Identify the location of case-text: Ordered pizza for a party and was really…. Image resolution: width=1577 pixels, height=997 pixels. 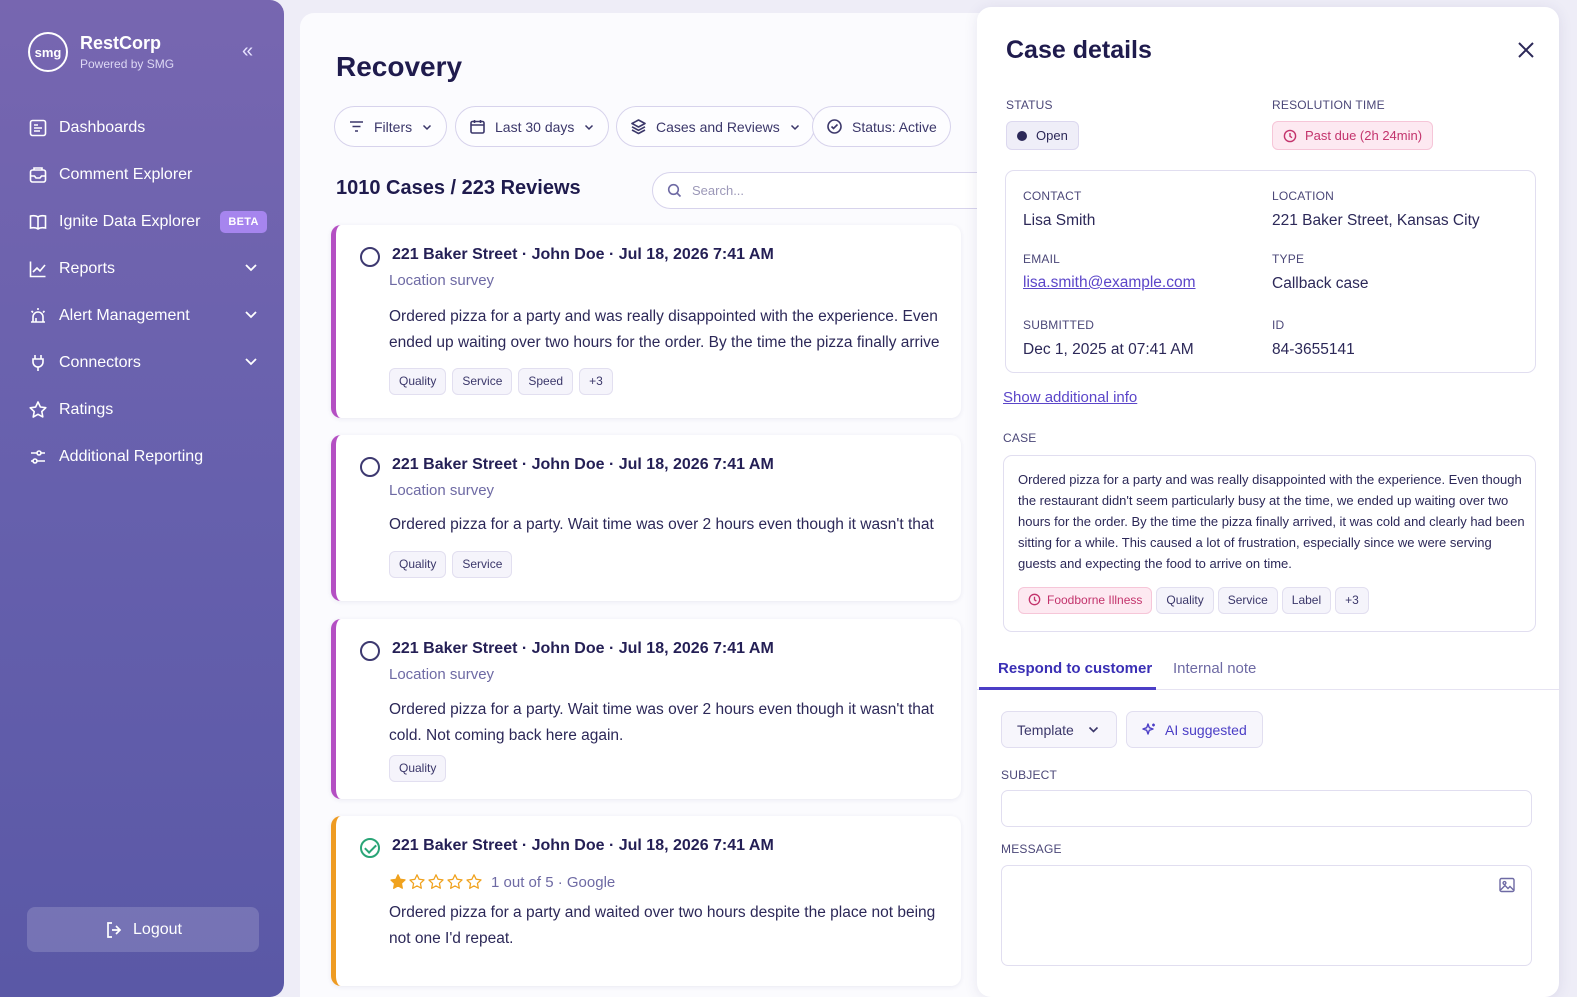
(1271, 521).